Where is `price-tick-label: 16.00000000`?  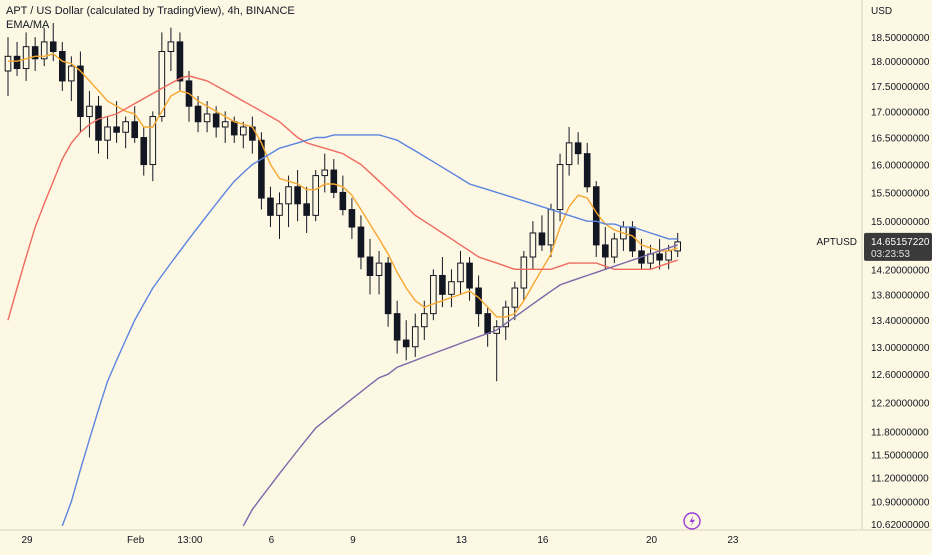
price-tick-label: 16.00000000 is located at coordinates (900, 166).